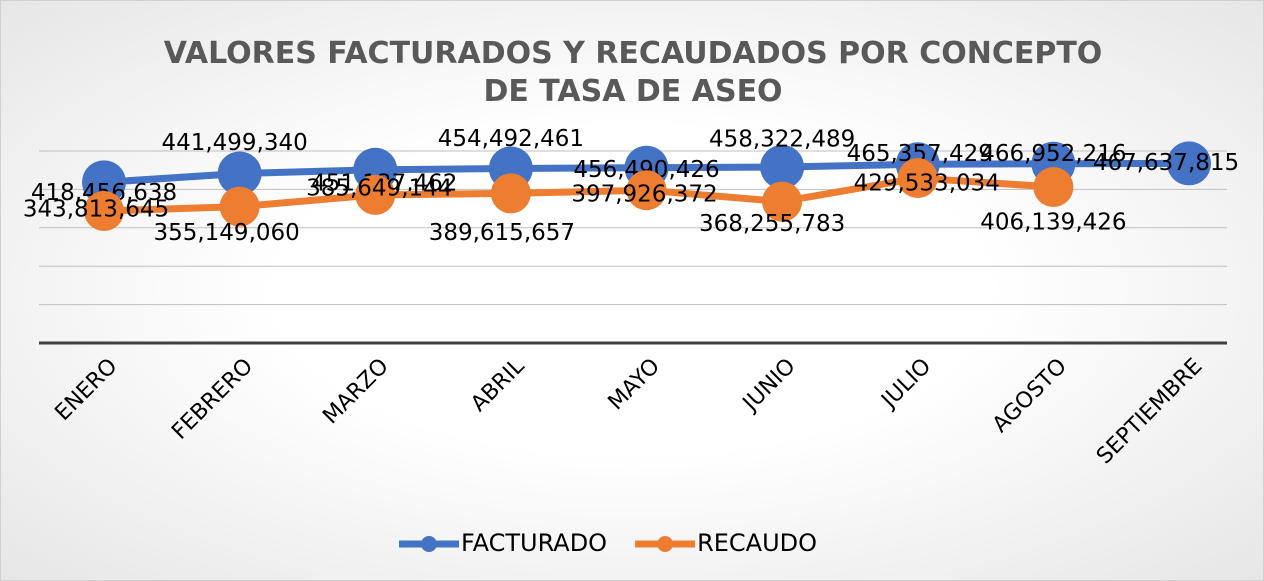 The image size is (1264, 581). What do you see at coordinates (772, 224) in the screenshot?
I see `data-label: 368,255,783` at bounding box center [772, 224].